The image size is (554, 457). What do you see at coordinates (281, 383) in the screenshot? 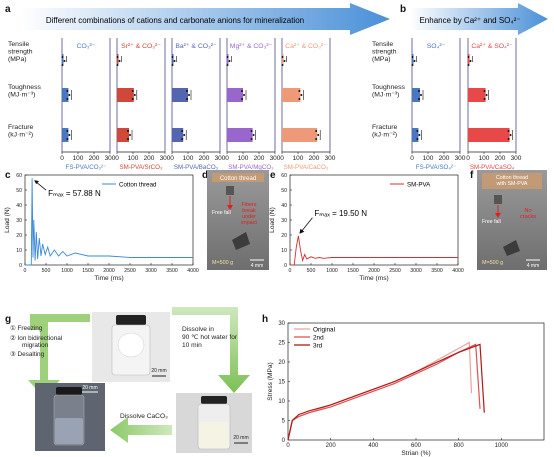
I see `y-tick-label: 15` at bounding box center [281, 383].